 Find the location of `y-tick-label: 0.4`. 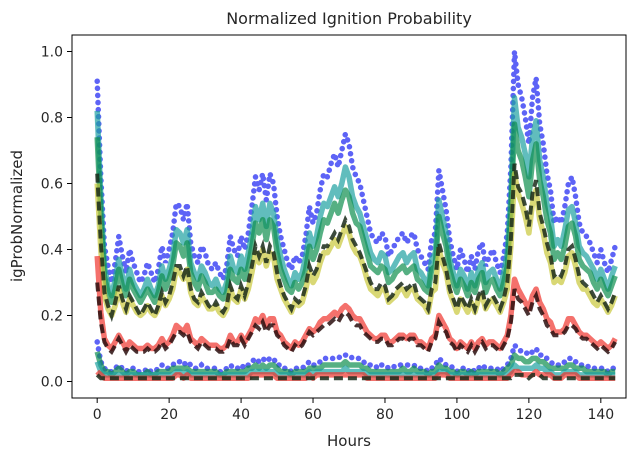

y-tick-label: 0.4 is located at coordinates (52, 251).